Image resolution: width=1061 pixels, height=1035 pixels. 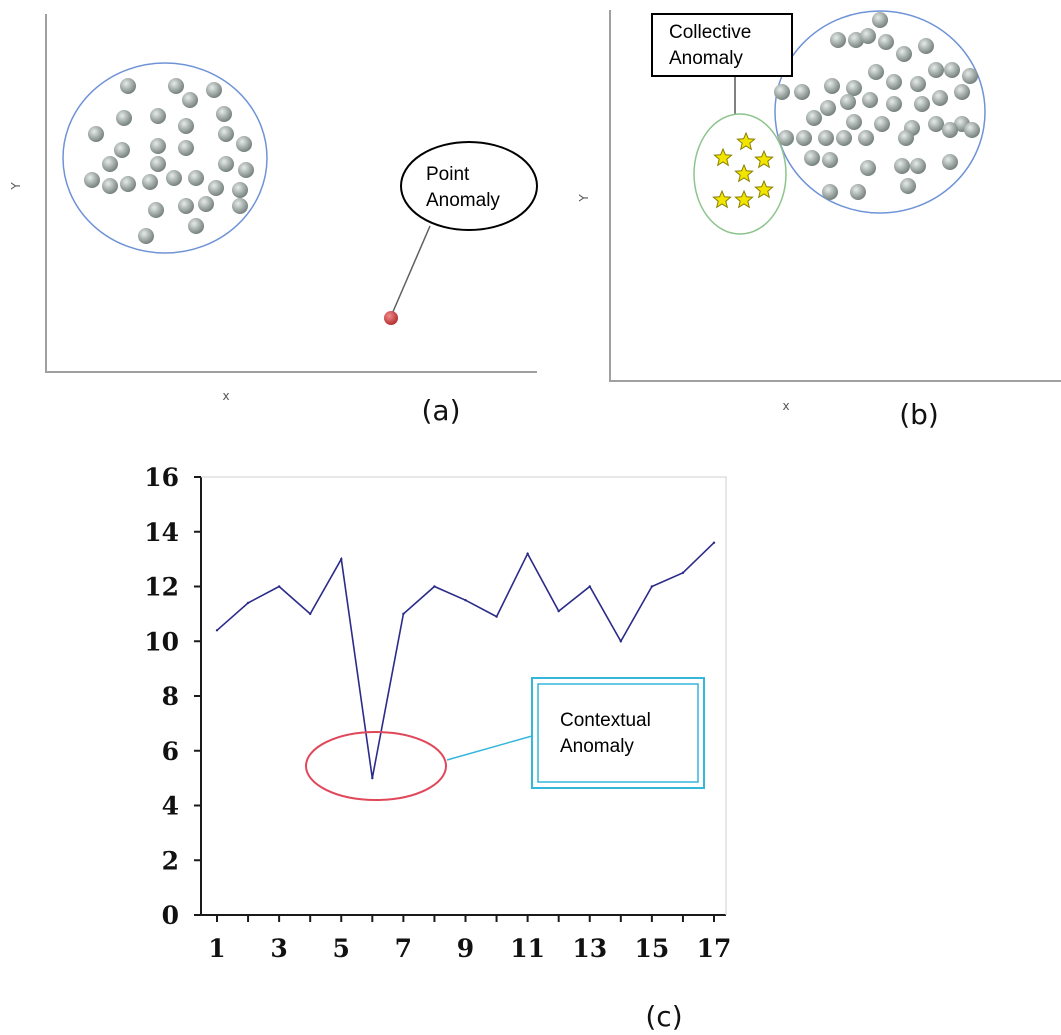 I want to click on y-tick-label: 10, so click(x=161, y=641).